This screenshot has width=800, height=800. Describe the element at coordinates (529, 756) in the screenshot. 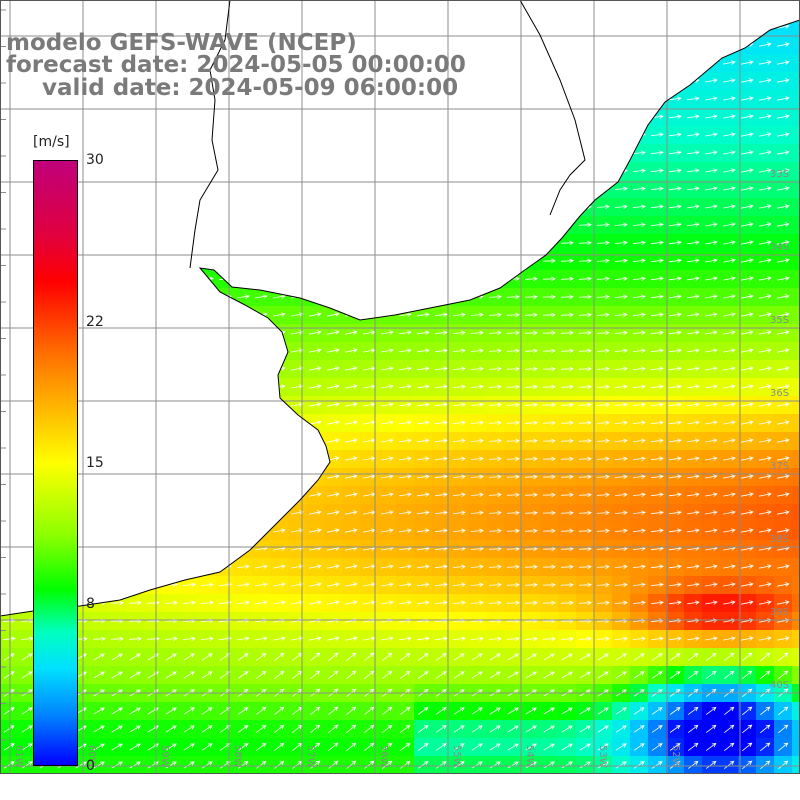

I see `longitude-label: 54W` at that location.